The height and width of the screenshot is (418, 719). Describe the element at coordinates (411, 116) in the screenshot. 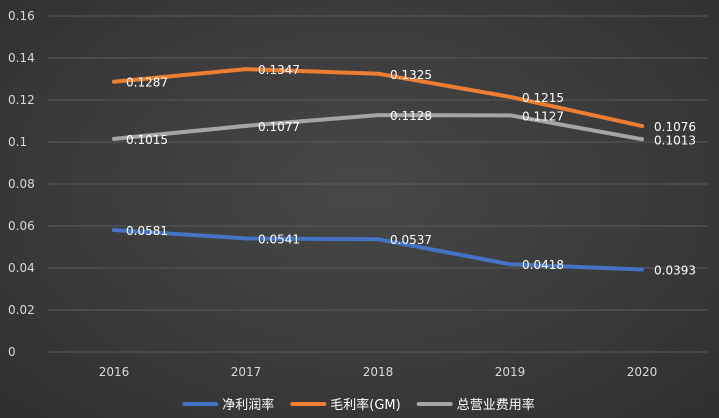

I see `data-label: 0.1128` at that location.